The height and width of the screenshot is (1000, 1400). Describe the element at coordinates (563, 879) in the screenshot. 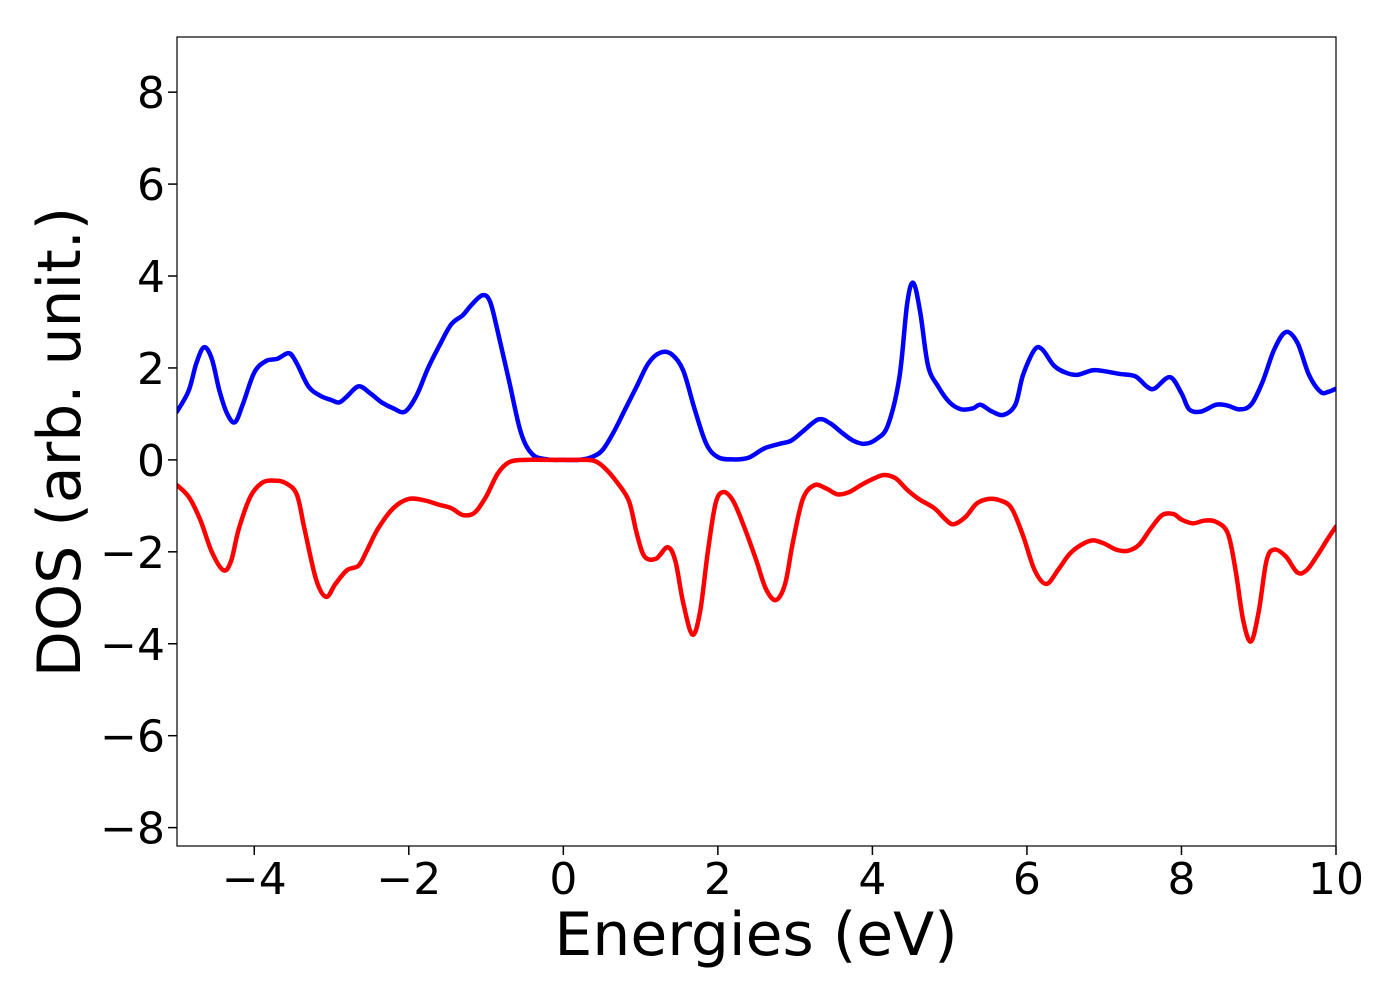

I see `x-tick-label: 0` at that location.